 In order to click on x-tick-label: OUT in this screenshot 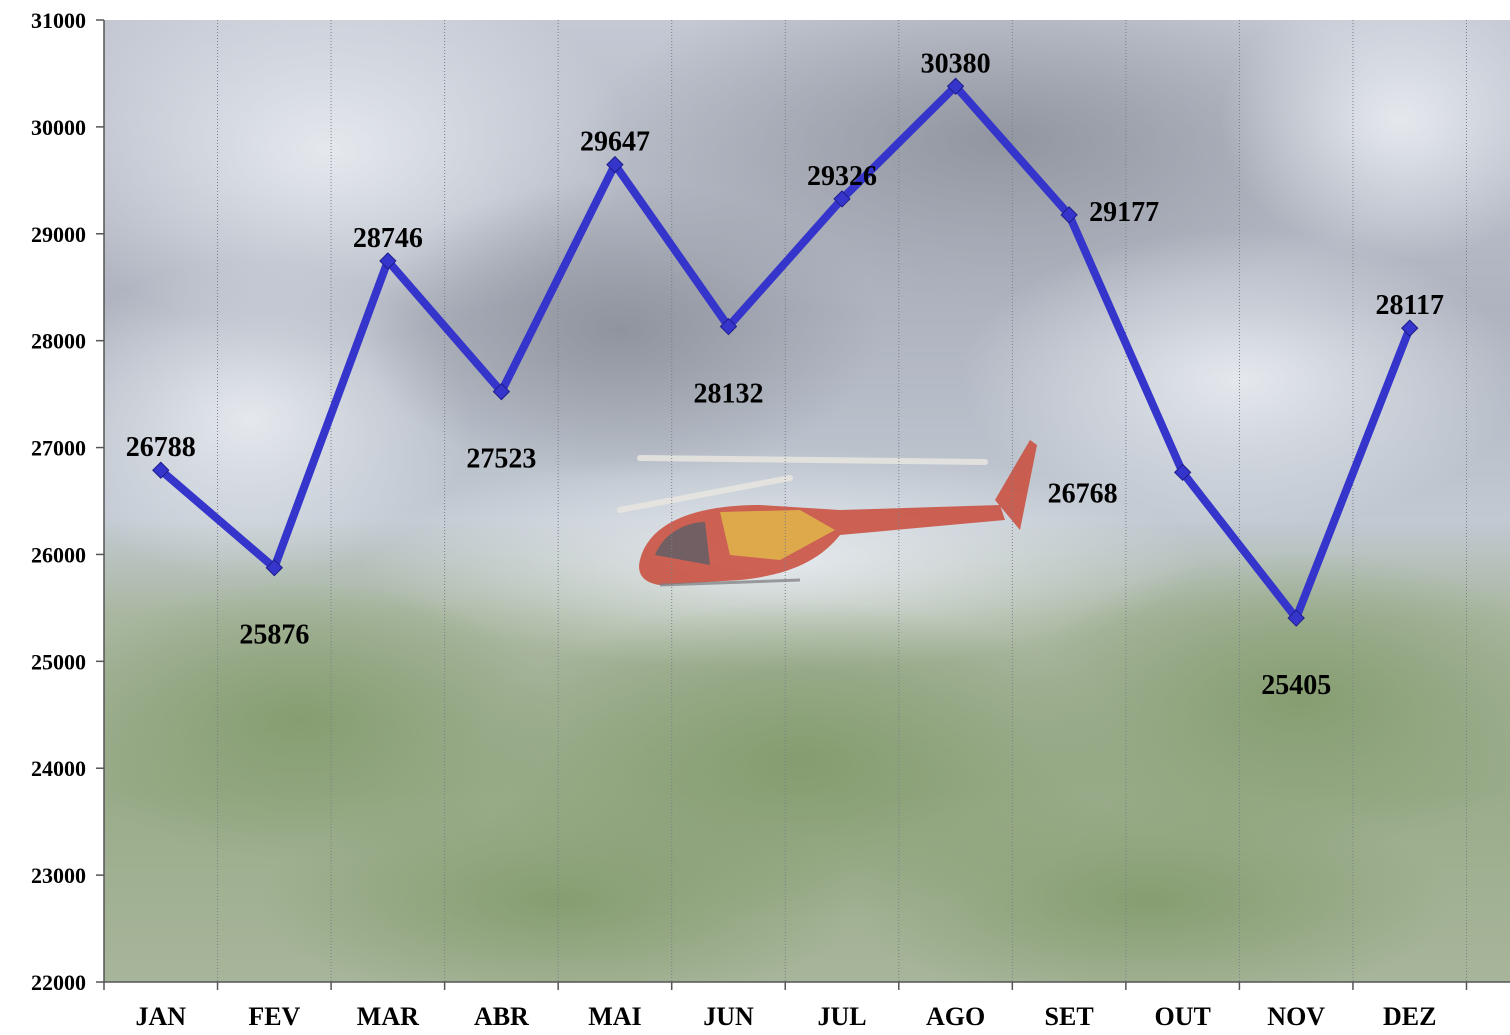, I will do `click(1182, 1016)`.